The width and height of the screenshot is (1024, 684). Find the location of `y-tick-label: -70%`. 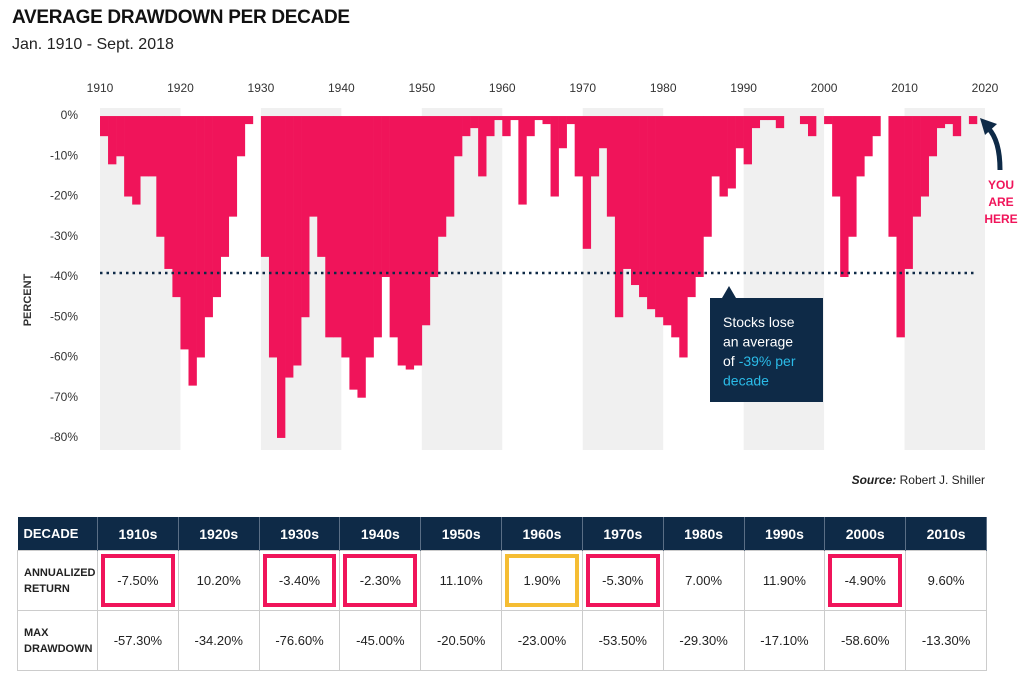

y-tick-label: -70% is located at coordinates (64, 397).